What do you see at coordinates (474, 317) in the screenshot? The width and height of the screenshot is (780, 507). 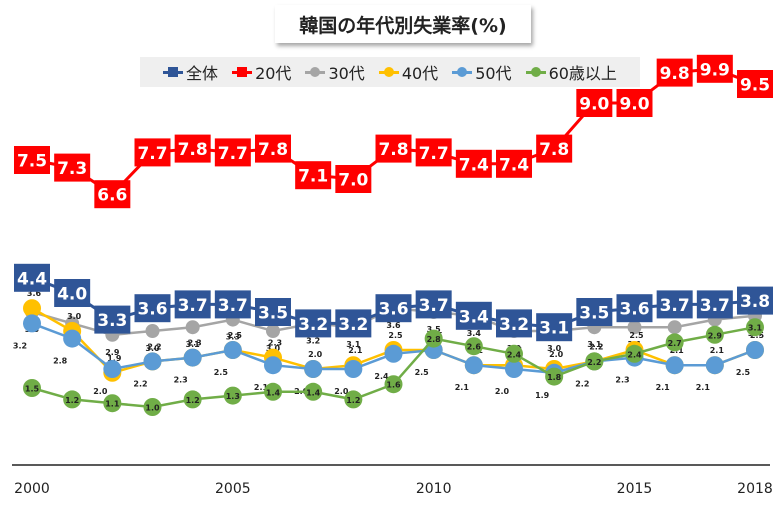 I see `data-label: 3.4` at bounding box center [474, 317].